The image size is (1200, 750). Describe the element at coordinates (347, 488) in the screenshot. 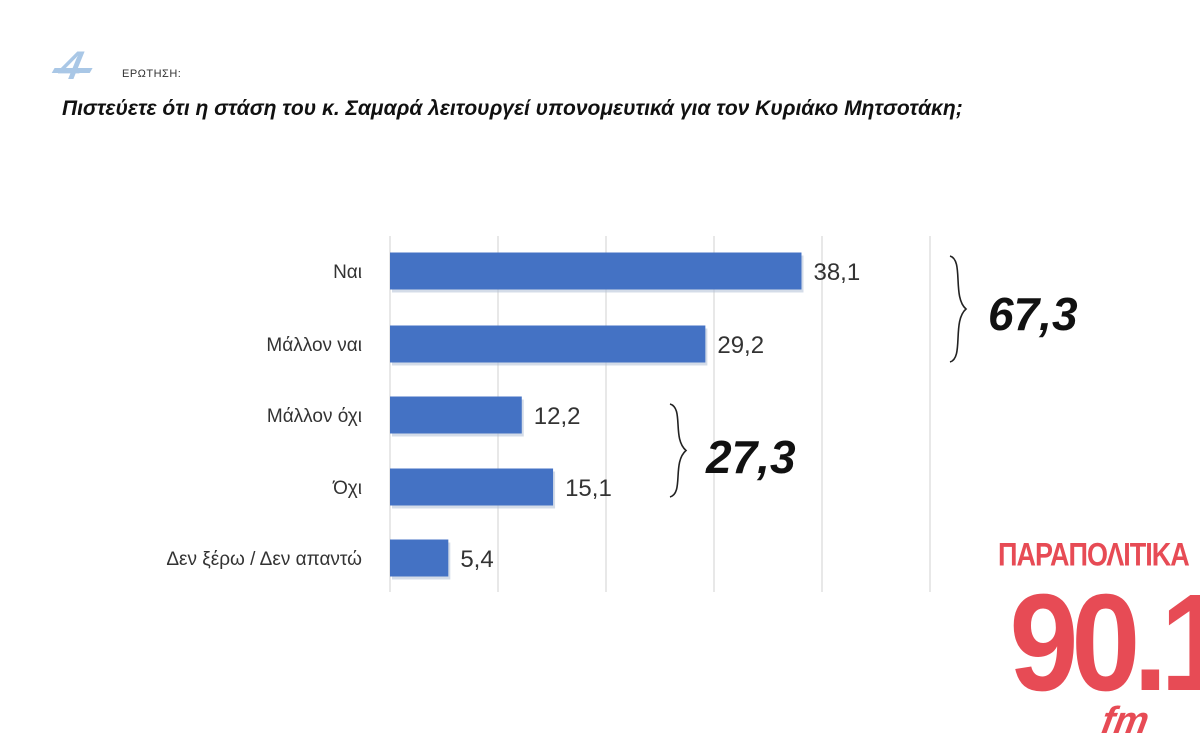

I see `category-label: Όχι` at that location.